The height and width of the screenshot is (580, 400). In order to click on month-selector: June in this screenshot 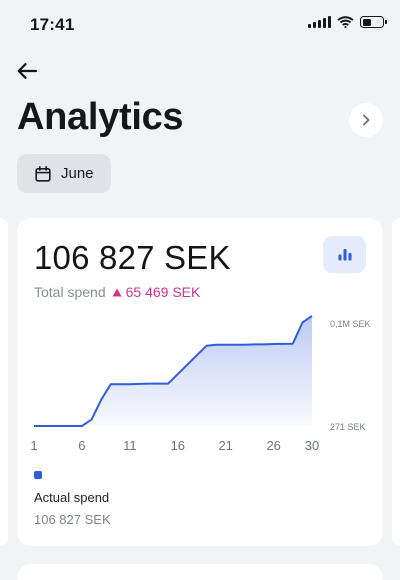, I will do `click(64, 173)`.